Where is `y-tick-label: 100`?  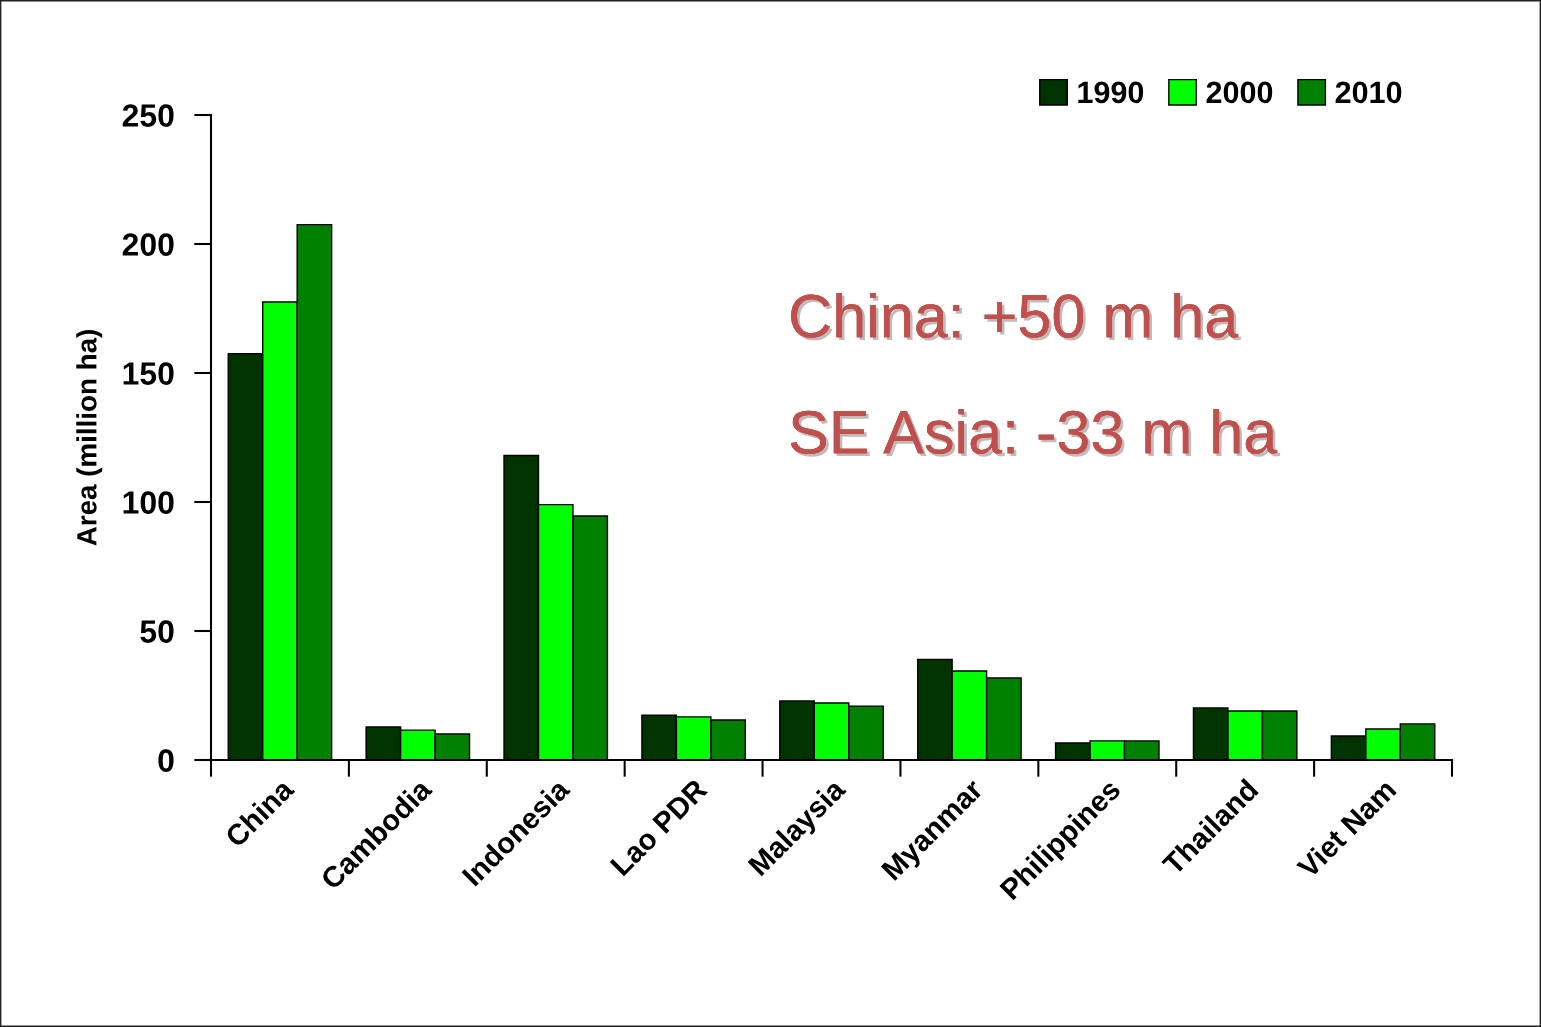
y-tick-label: 100 is located at coordinates (148, 502).